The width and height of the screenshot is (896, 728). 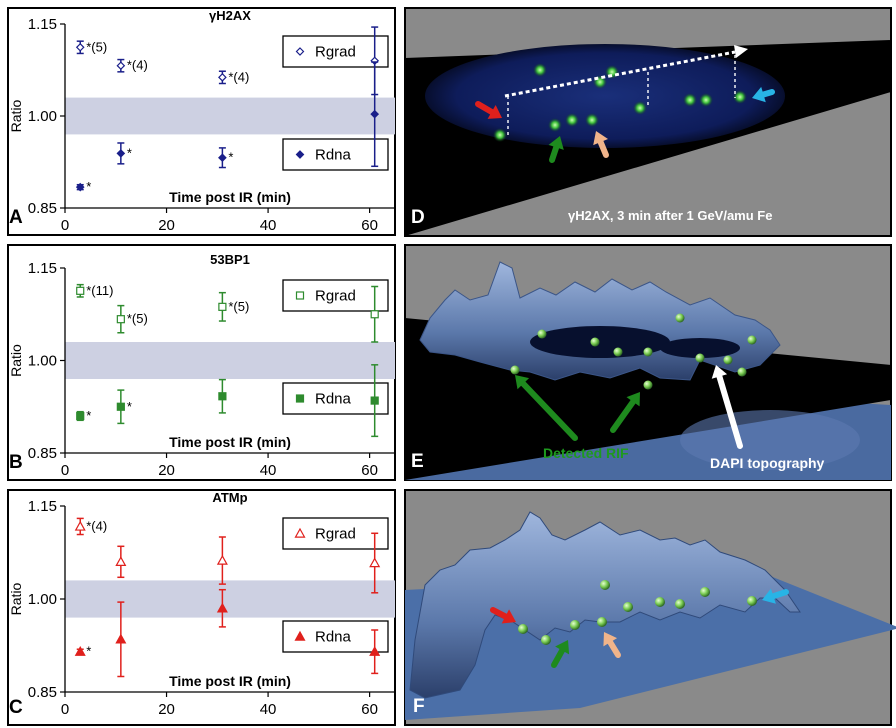 What do you see at coordinates (767, 463) in the screenshot?
I see `dapi-topography-label: DAPI topography` at bounding box center [767, 463].